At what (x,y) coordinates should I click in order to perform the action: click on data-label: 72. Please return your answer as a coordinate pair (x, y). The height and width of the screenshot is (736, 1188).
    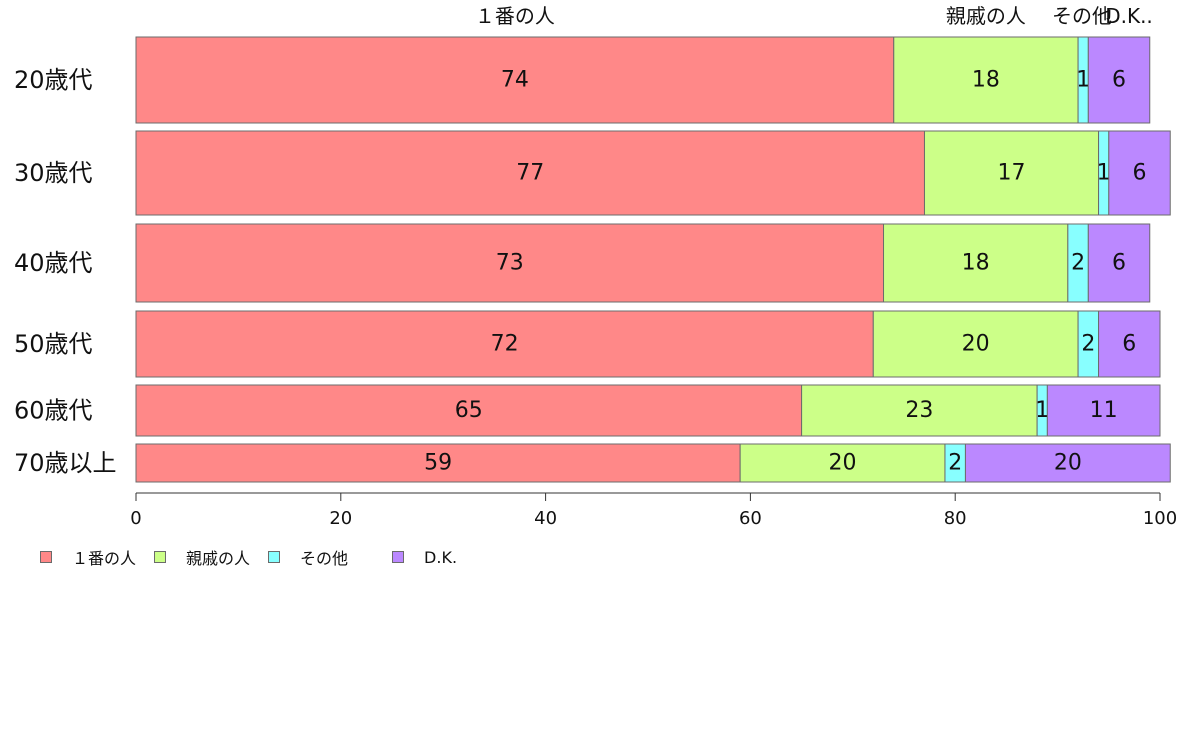
    Looking at the image, I should click on (505, 344).